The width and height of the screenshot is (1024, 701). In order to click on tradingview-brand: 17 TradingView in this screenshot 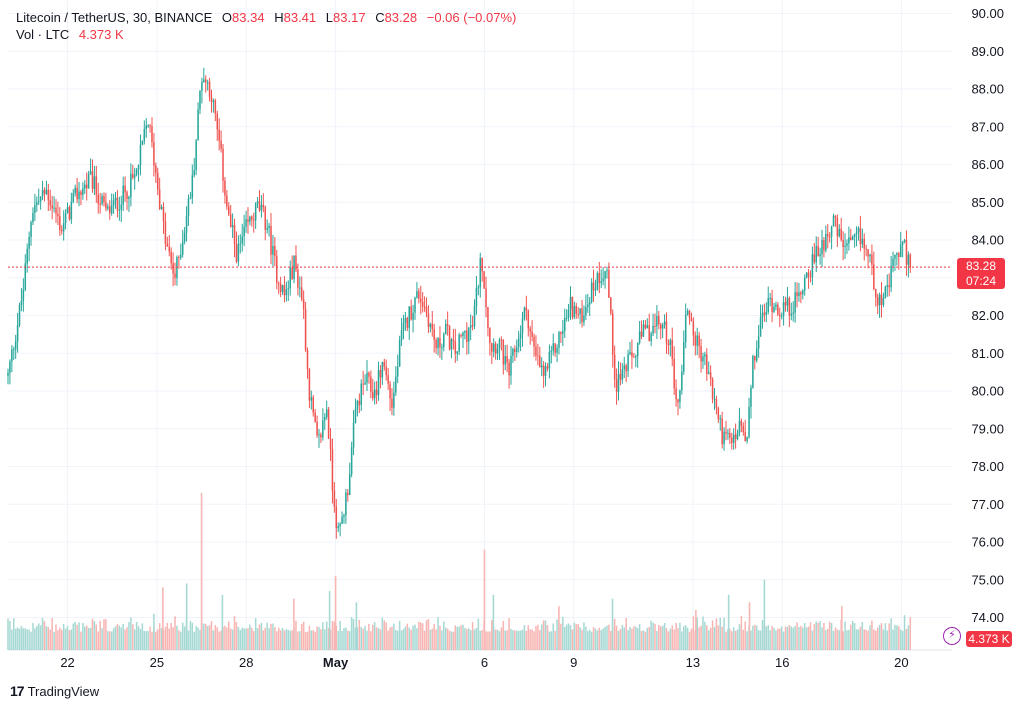, I will do `click(54, 691)`.